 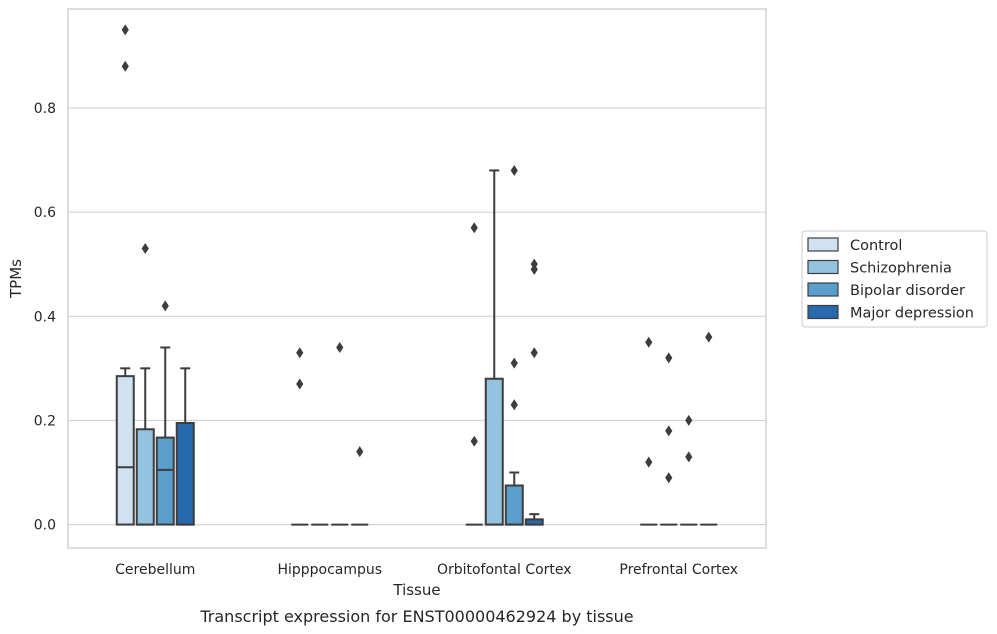 What do you see at coordinates (45, 213) in the screenshot?
I see `y-tick-label: 0.6` at bounding box center [45, 213].